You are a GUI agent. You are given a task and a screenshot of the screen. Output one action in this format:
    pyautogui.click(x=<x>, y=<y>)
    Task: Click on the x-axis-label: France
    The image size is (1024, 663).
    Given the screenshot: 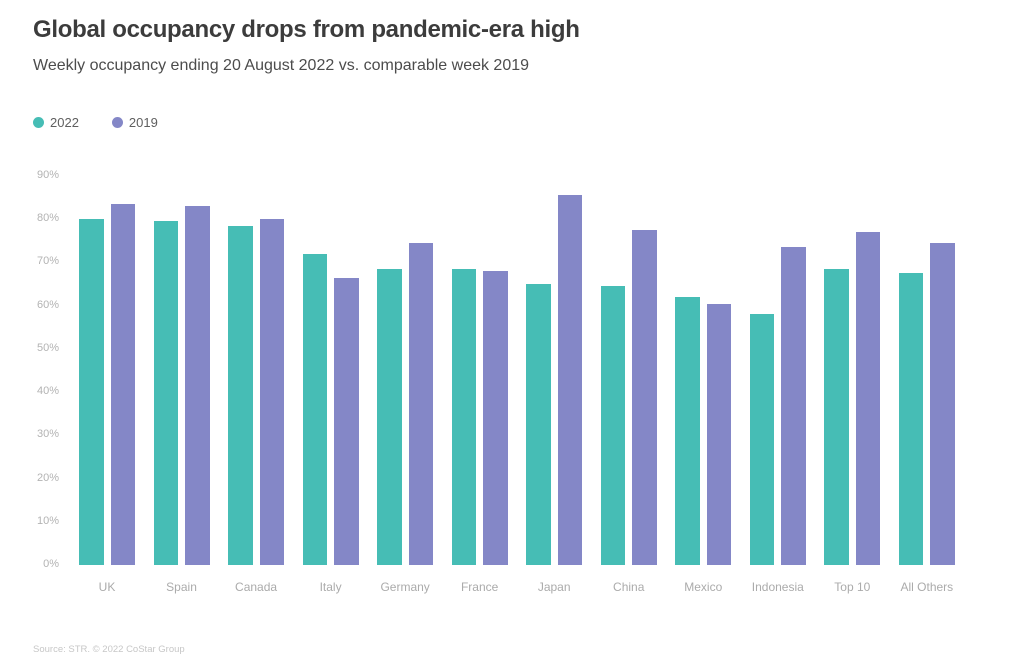 What is the action you would take?
    pyautogui.click(x=479, y=587)
    